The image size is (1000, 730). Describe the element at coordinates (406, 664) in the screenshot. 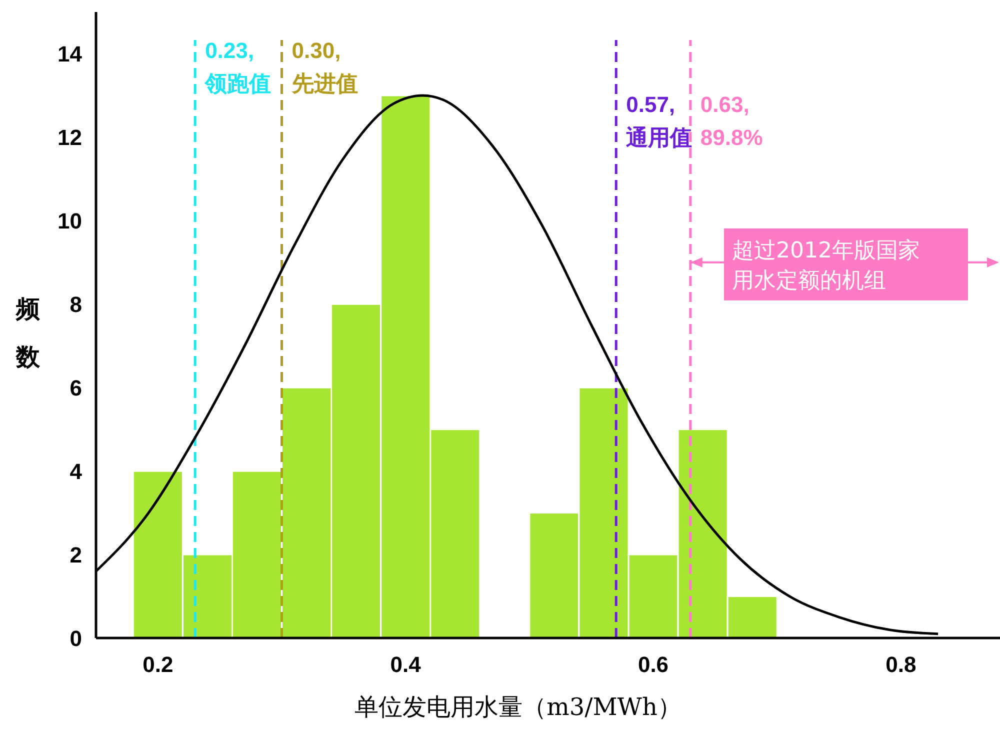

I see `x-tick-label: 0.4` at that location.